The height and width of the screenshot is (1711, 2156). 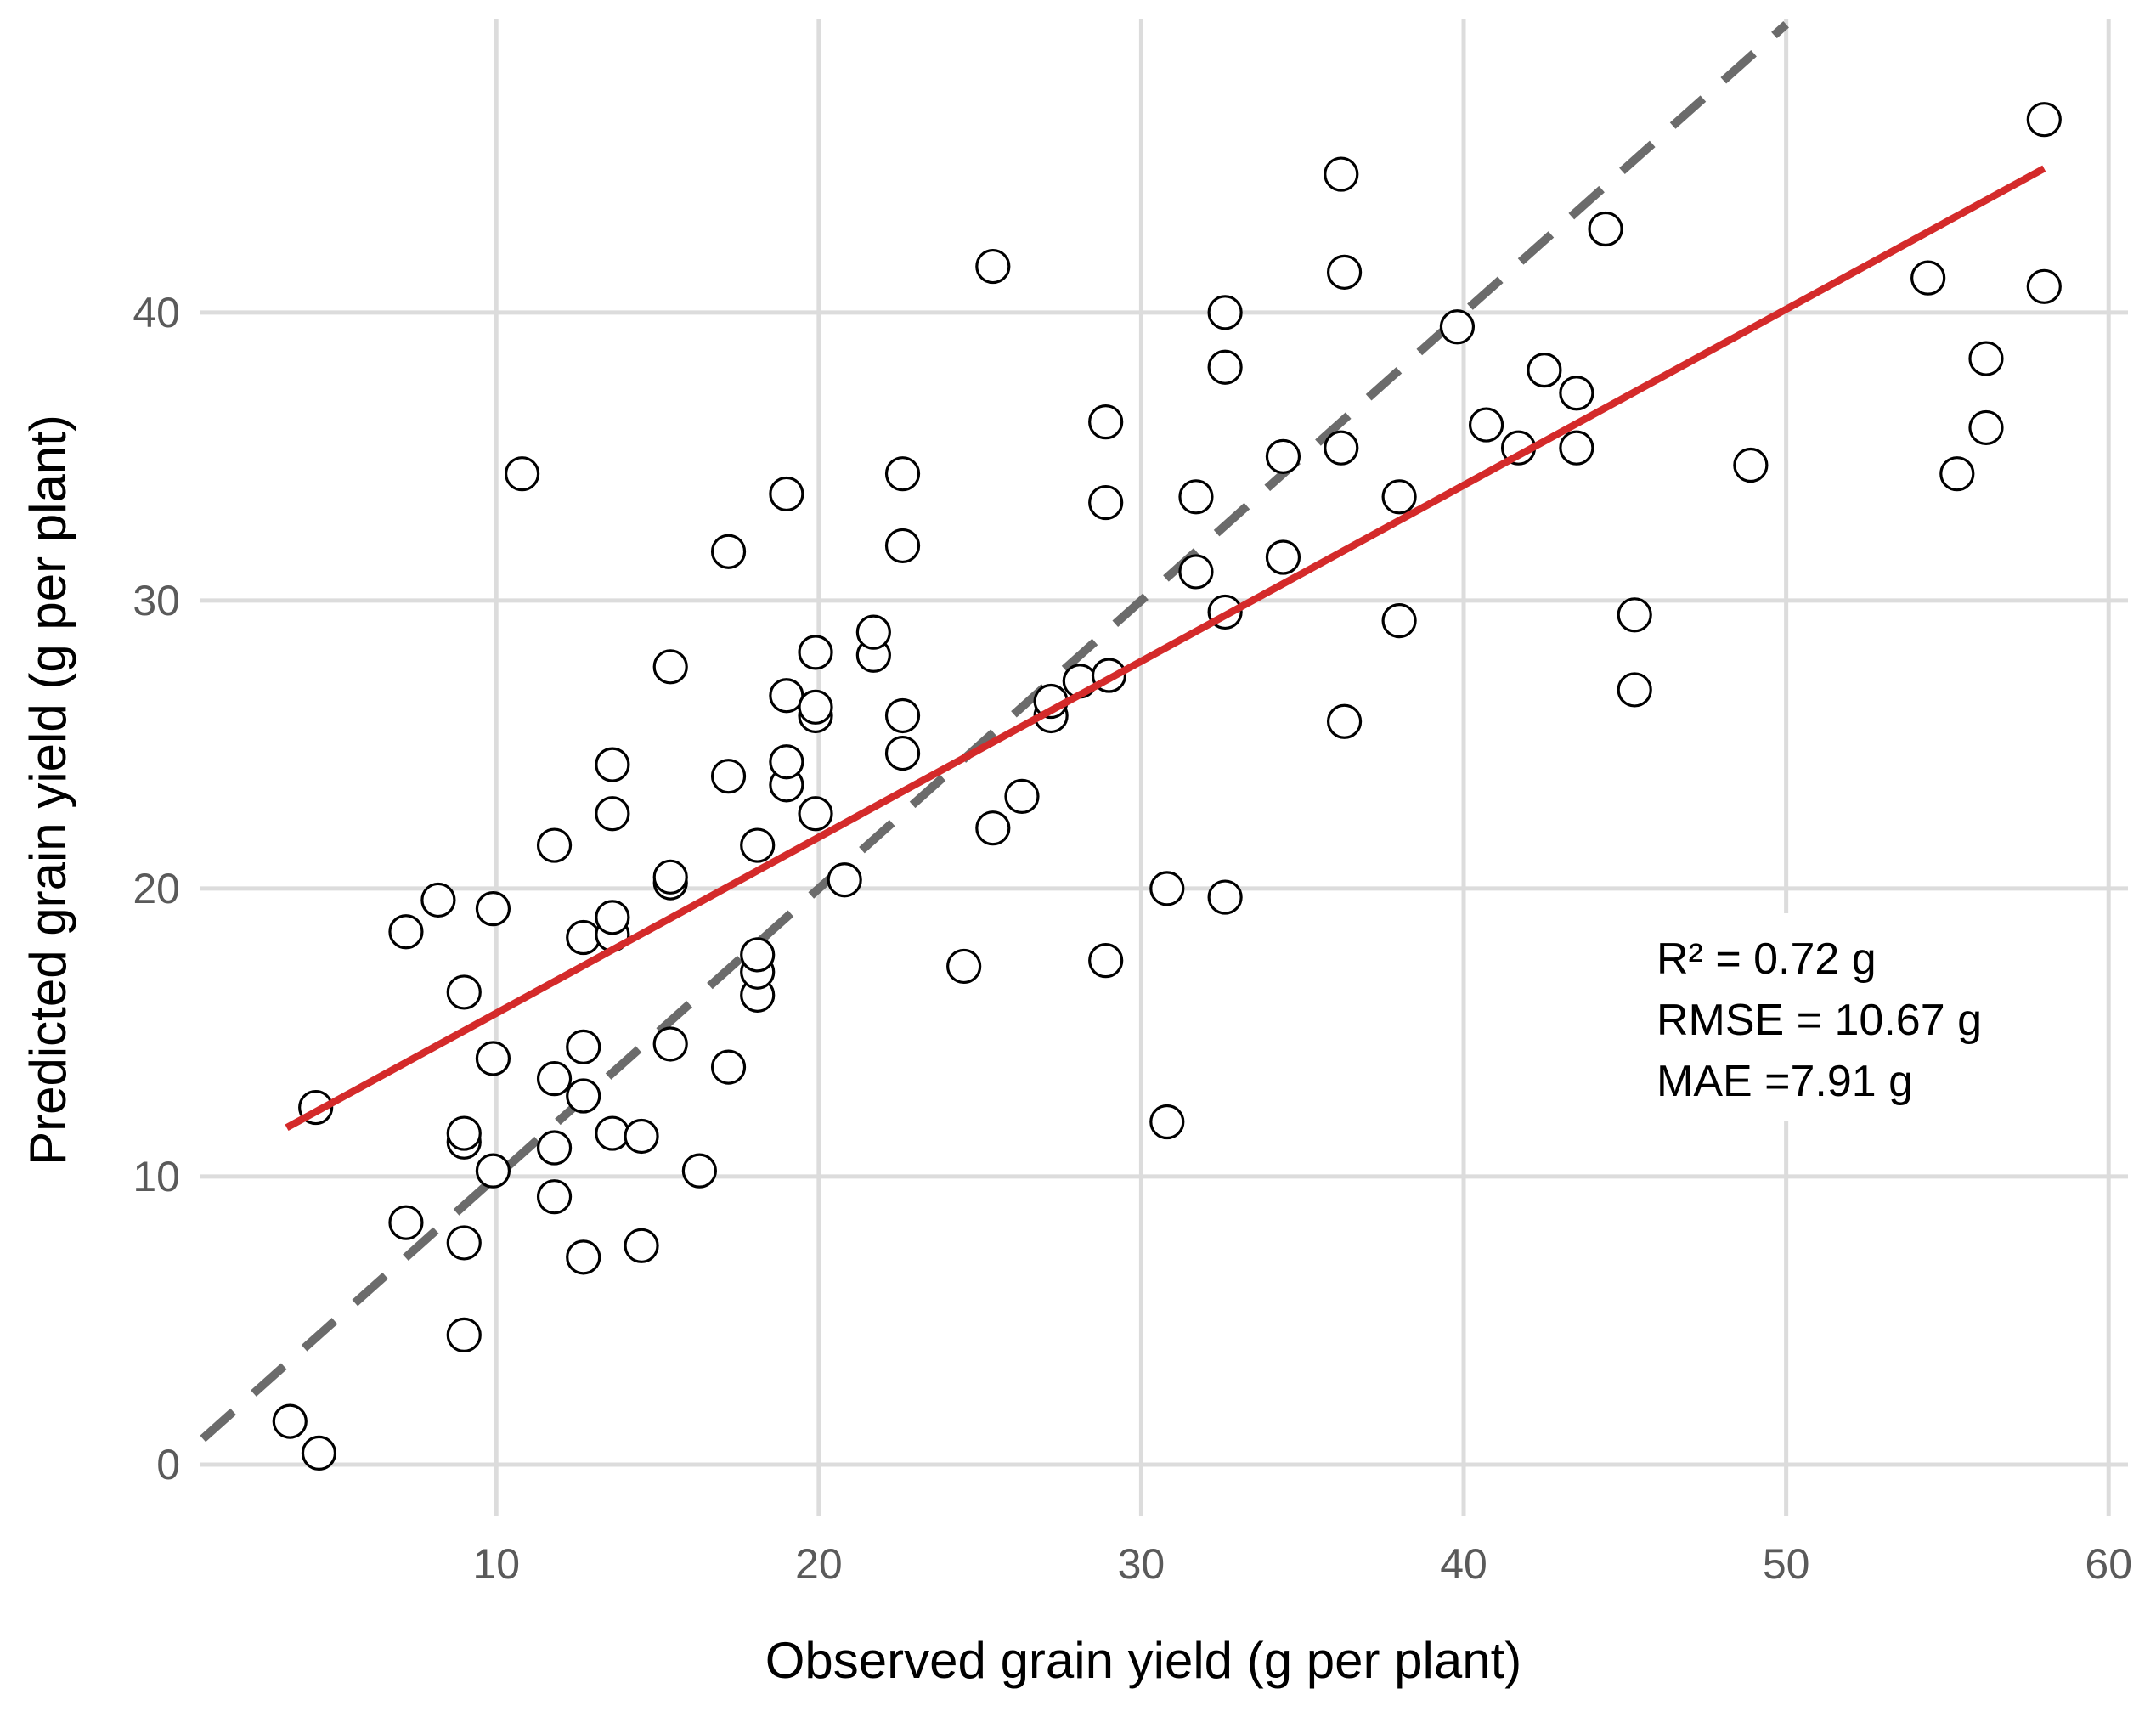 What do you see at coordinates (1785, 1081) in the screenshot?
I see `stats-mae: MAE =7.91 g` at bounding box center [1785, 1081].